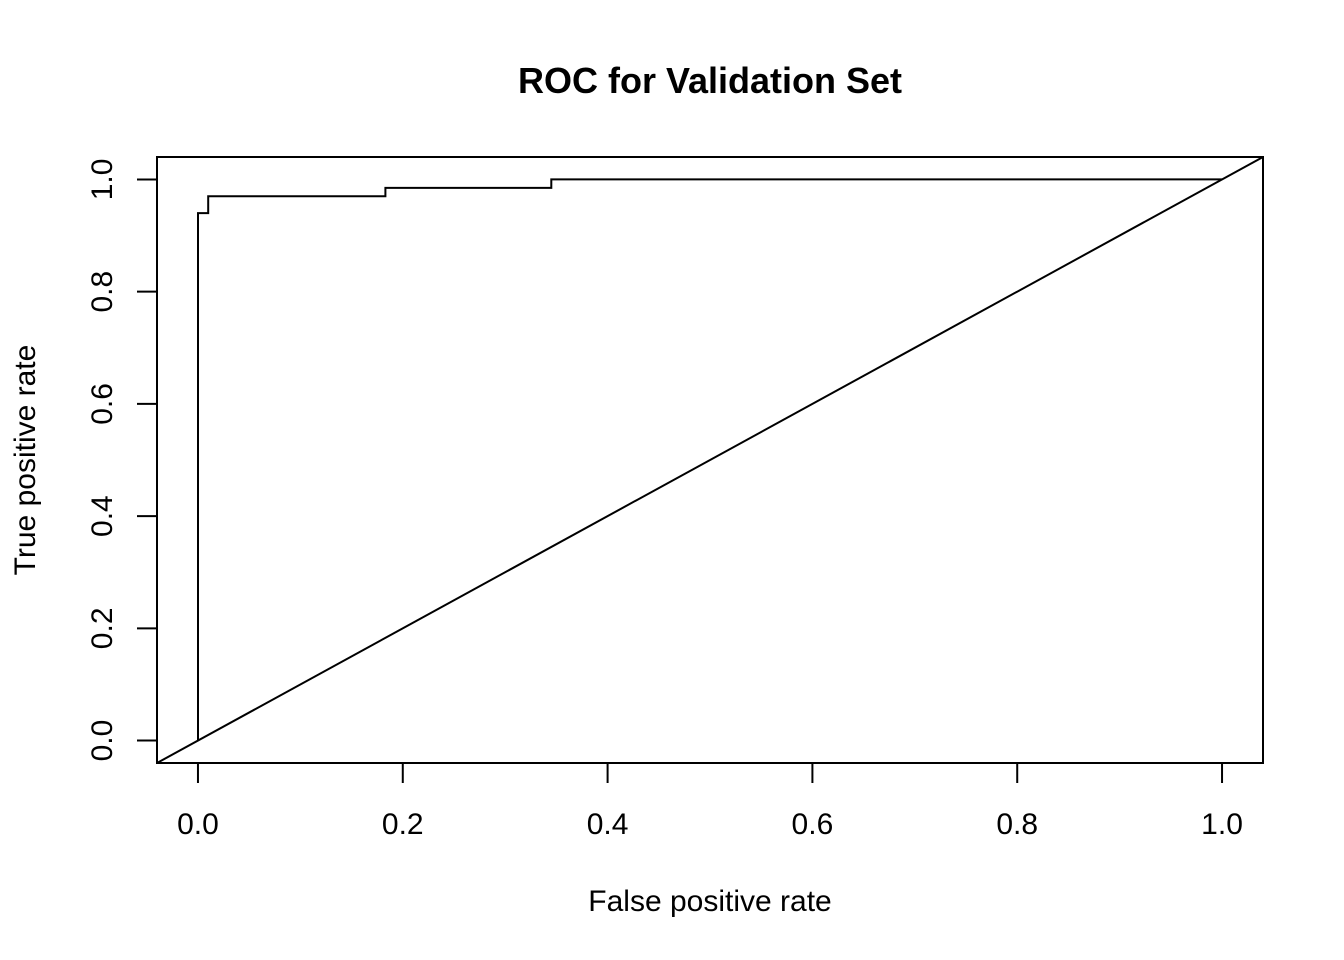  What do you see at coordinates (709, 901) in the screenshot?
I see `x-axis-label: False positive rate` at bounding box center [709, 901].